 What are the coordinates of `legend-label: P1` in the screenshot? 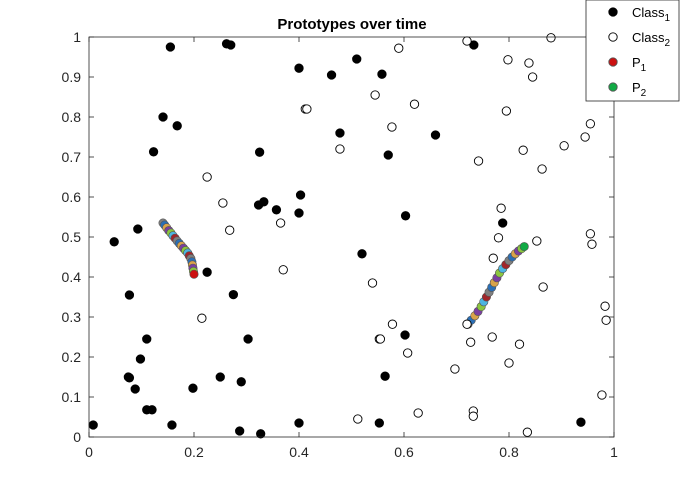 It's located at (639, 64).